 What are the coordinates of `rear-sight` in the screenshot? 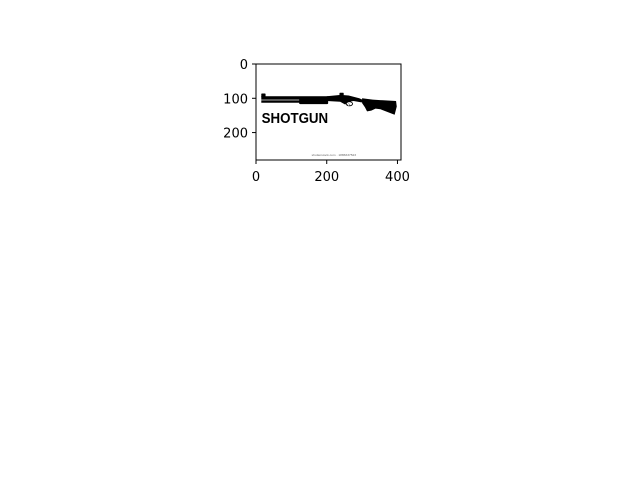 It's located at (341, 94).